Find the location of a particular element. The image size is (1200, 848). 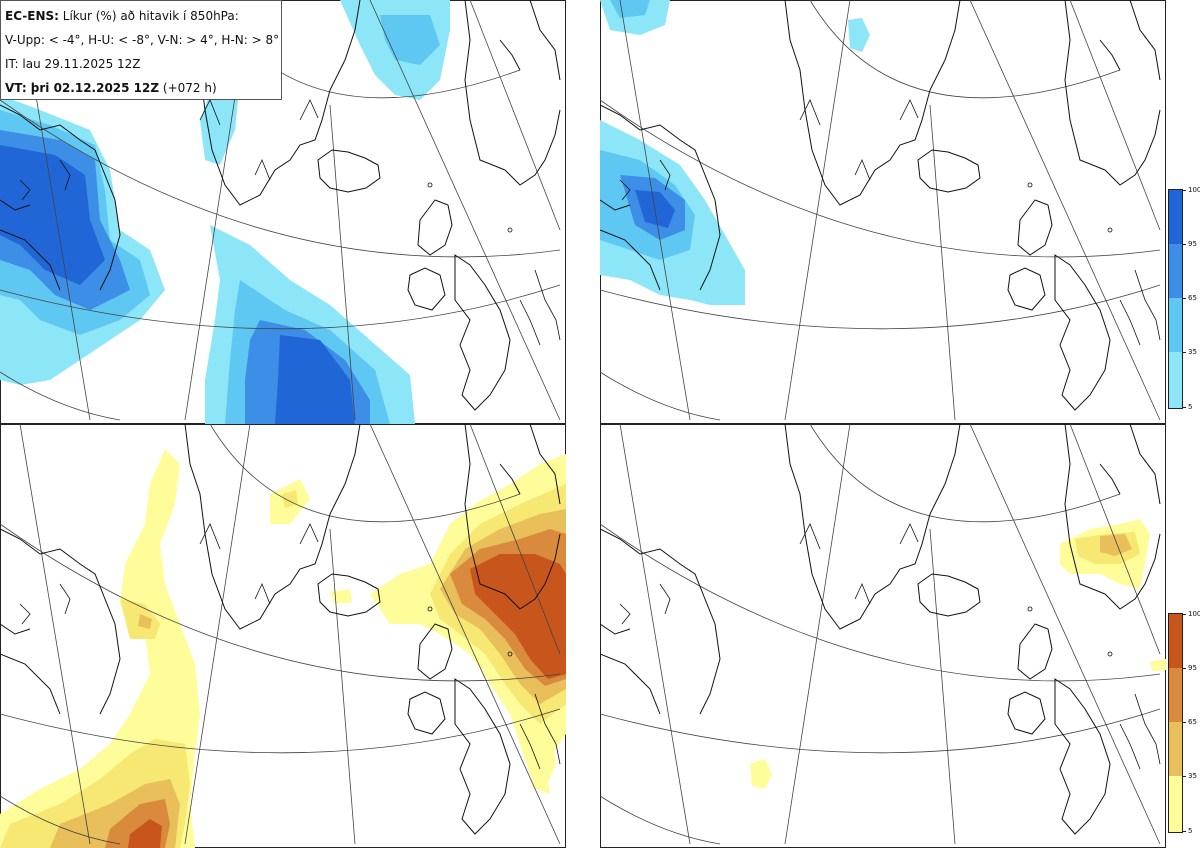

colorbar-blue: 100 95 65 35 5 is located at coordinates (1184, 299).